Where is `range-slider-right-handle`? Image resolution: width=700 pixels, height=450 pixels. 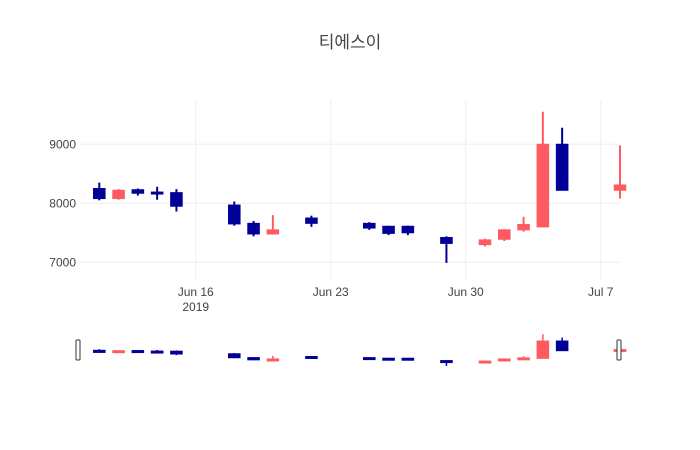 range-slider-right-handle is located at coordinates (619, 350).